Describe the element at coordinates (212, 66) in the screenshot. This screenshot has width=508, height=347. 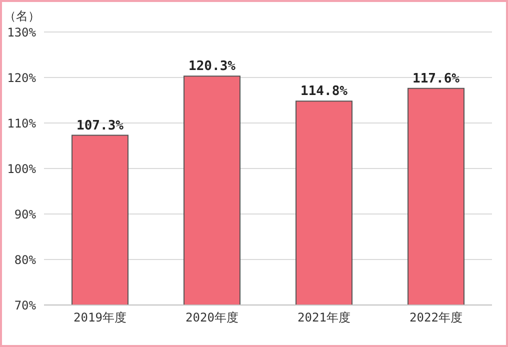
I see `data-label: 120.3%` at that location.